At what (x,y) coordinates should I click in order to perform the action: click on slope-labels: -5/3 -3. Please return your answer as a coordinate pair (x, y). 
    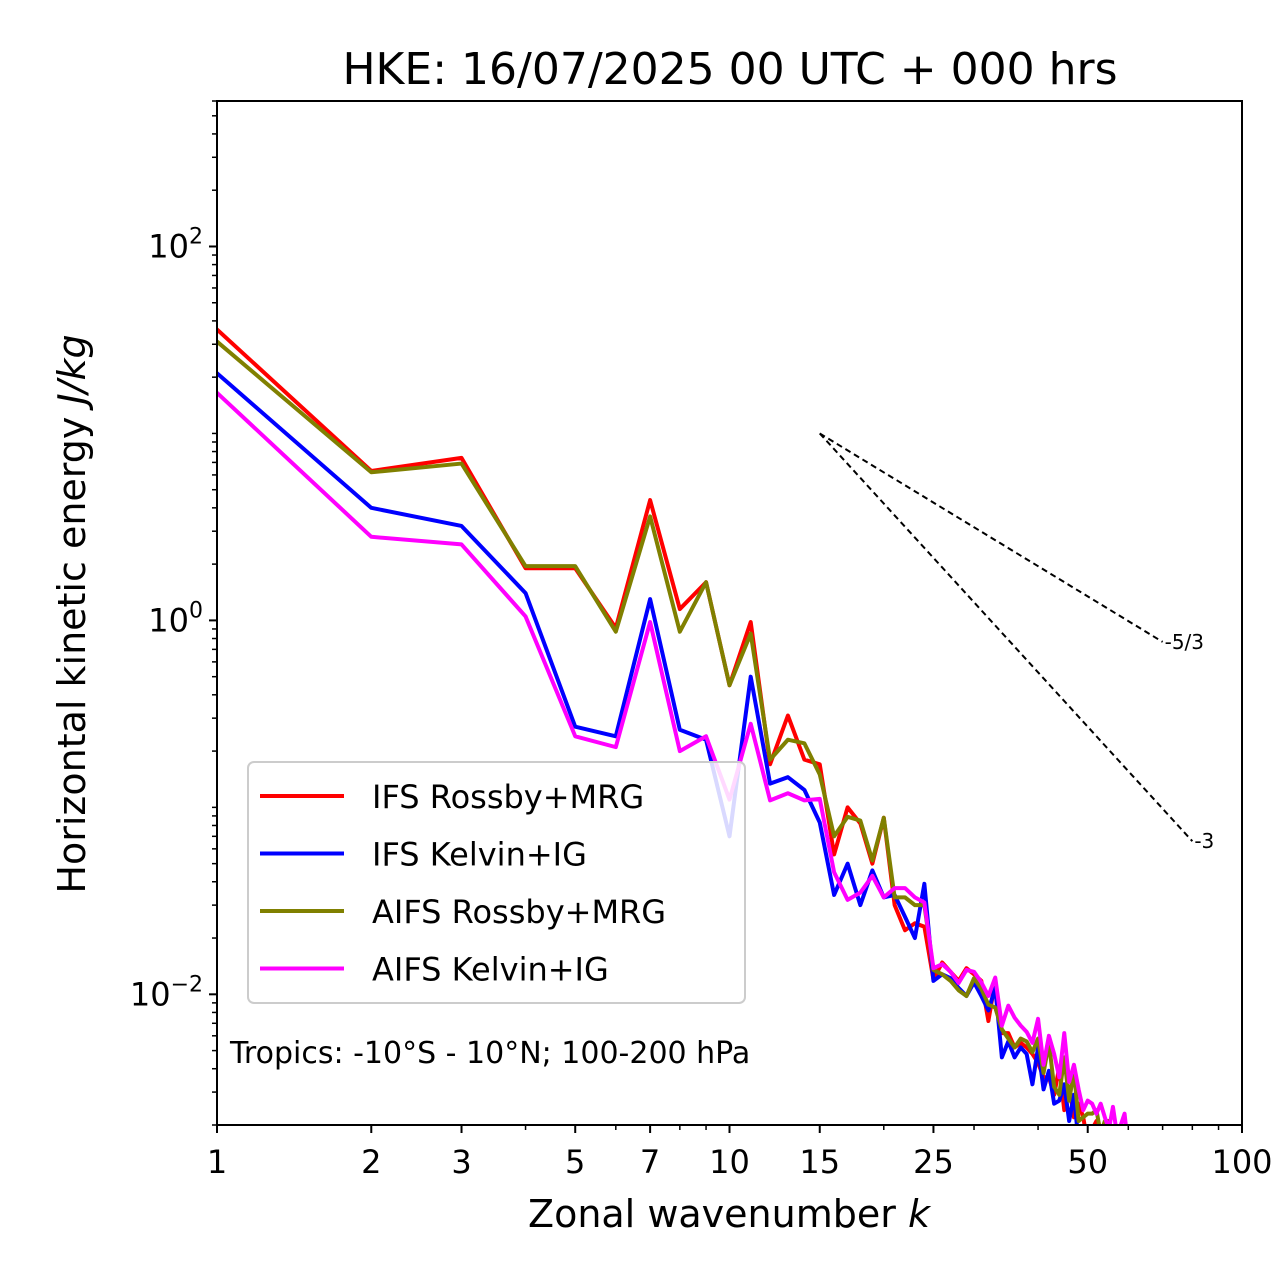
    Looking at the image, I should click on (1190, 741).